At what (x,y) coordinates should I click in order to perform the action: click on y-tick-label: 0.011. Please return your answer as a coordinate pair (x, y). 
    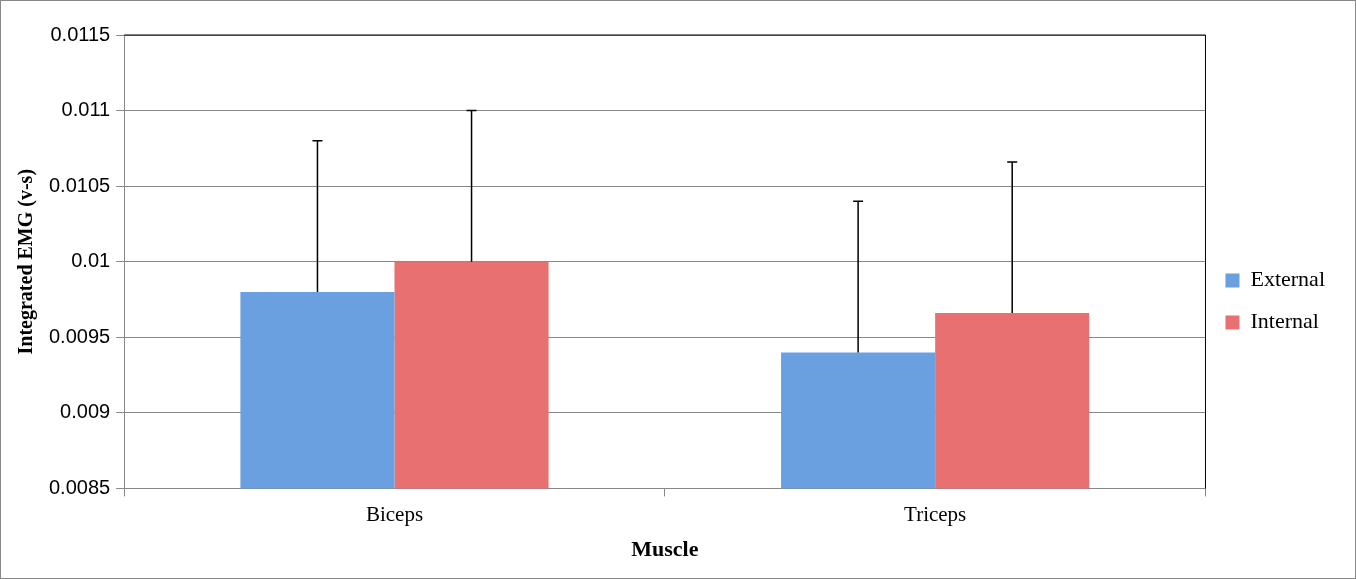
    Looking at the image, I should click on (86, 109).